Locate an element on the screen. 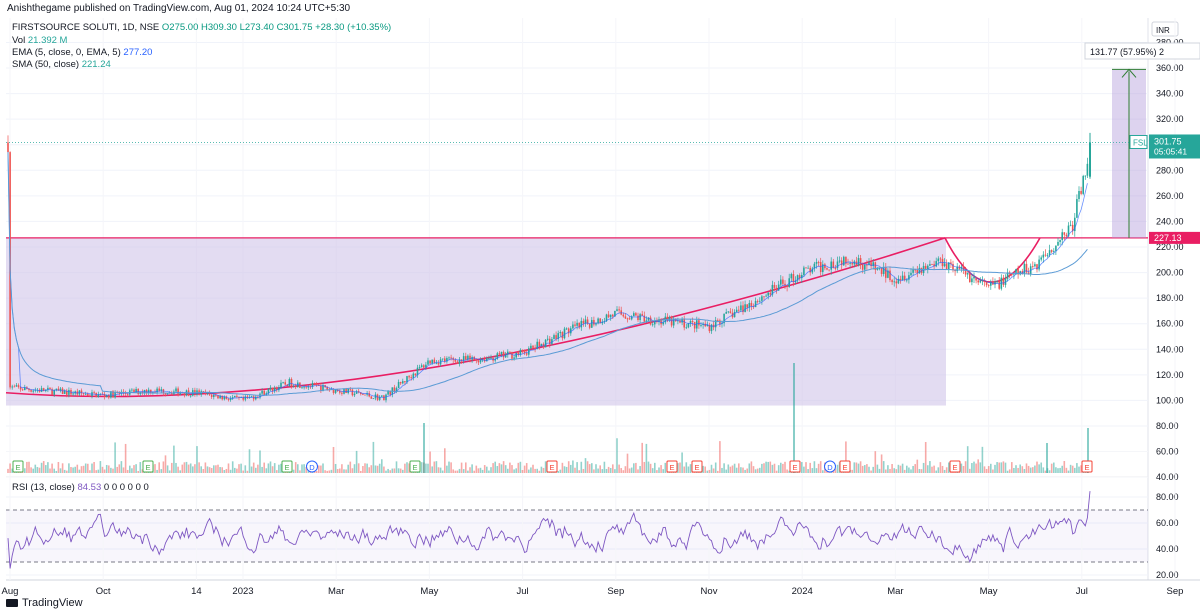  ema-legend: EMA (5, close, 0, EMA, 5) 277.20 is located at coordinates (82, 52).